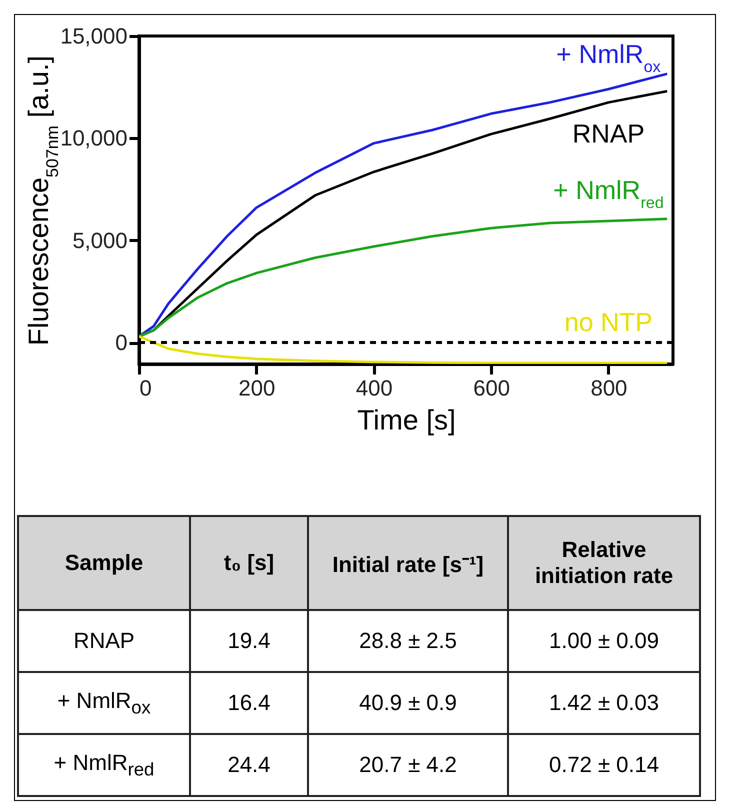 The height and width of the screenshot is (809, 729). What do you see at coordinates (408, 765) in the screenshot?
I see `text: 20.7 ± 4.2` at bounding box center [408, 765].